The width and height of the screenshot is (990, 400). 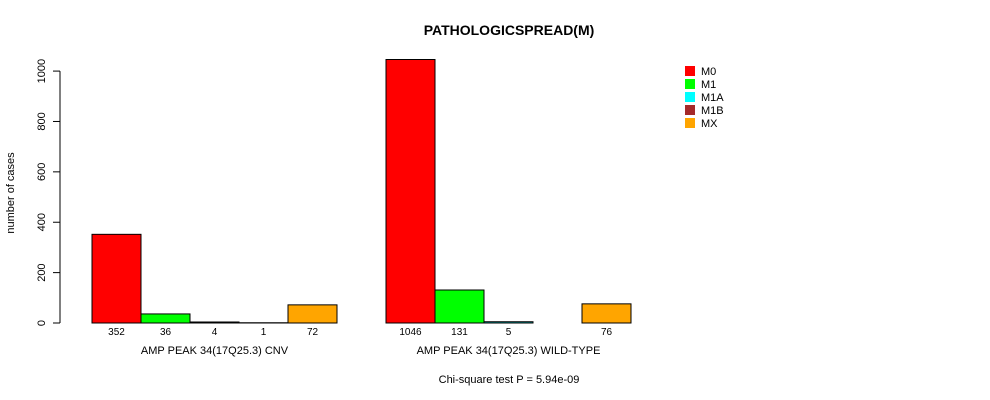 What do you see at coordinates (166, 332) in the screenshot?
I see `bar-value-label: 36` at bounding box center [166, 332].